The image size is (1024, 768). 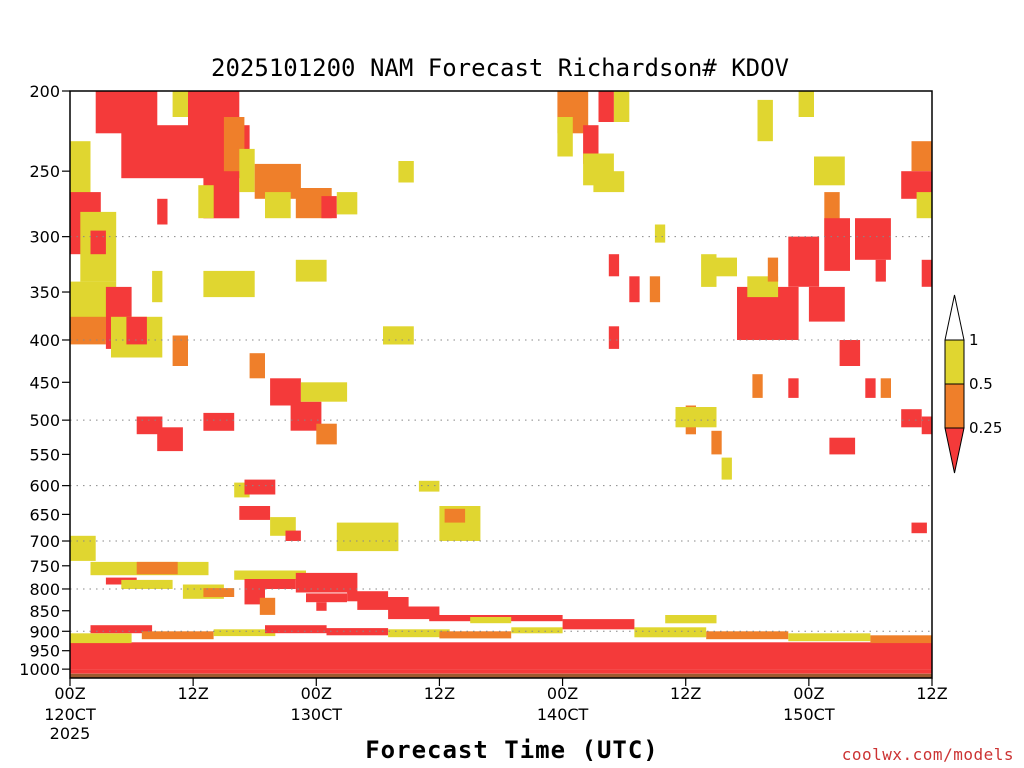 I want to click on credit-text: coolwx.com/models, so click(x=928, y=754).